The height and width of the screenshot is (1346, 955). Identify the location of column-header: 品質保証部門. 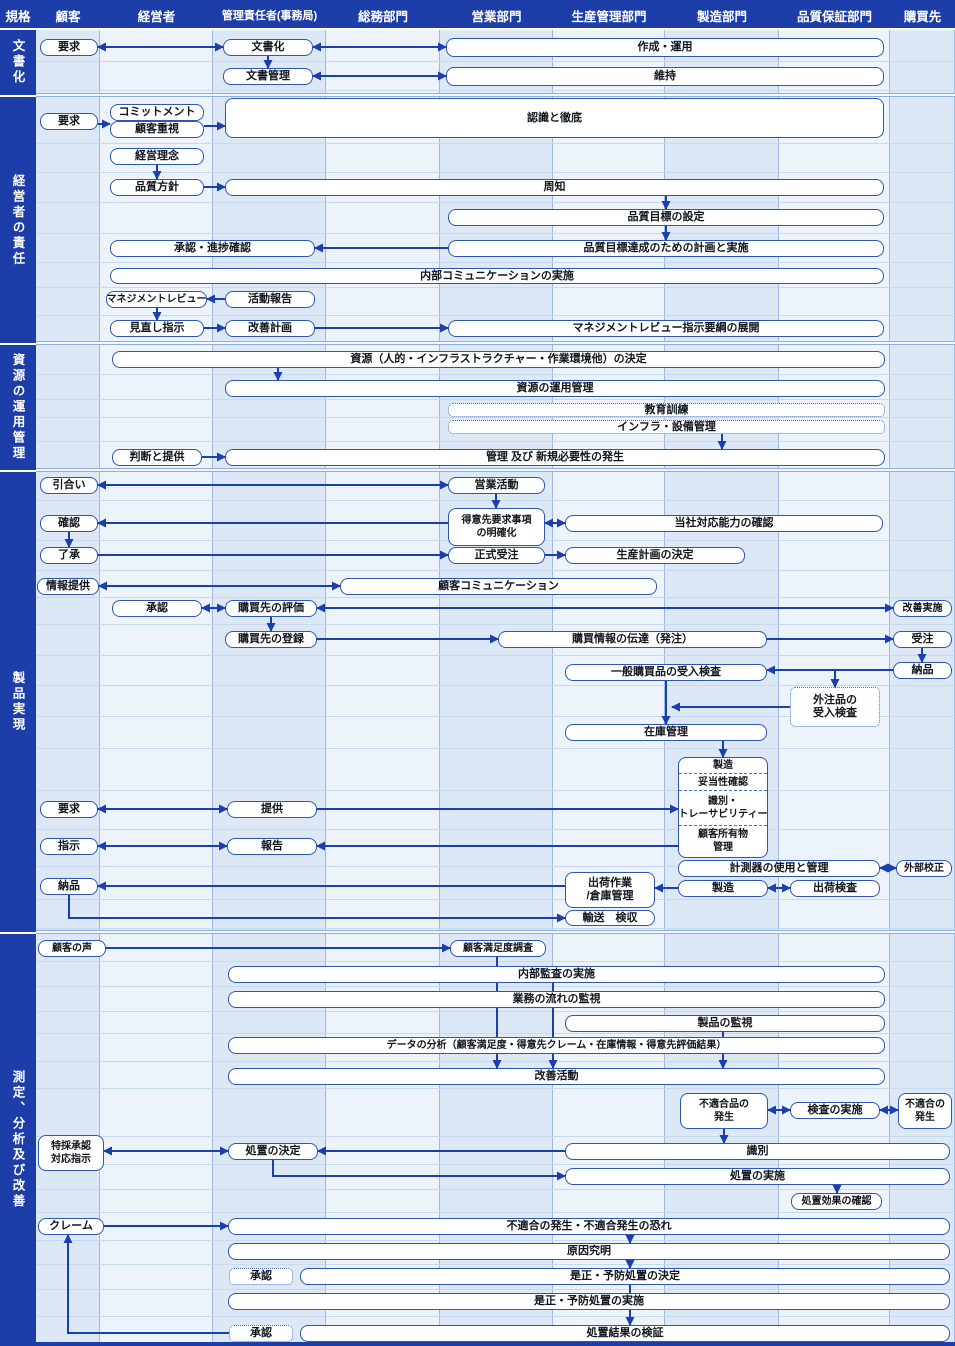
(834, 16).